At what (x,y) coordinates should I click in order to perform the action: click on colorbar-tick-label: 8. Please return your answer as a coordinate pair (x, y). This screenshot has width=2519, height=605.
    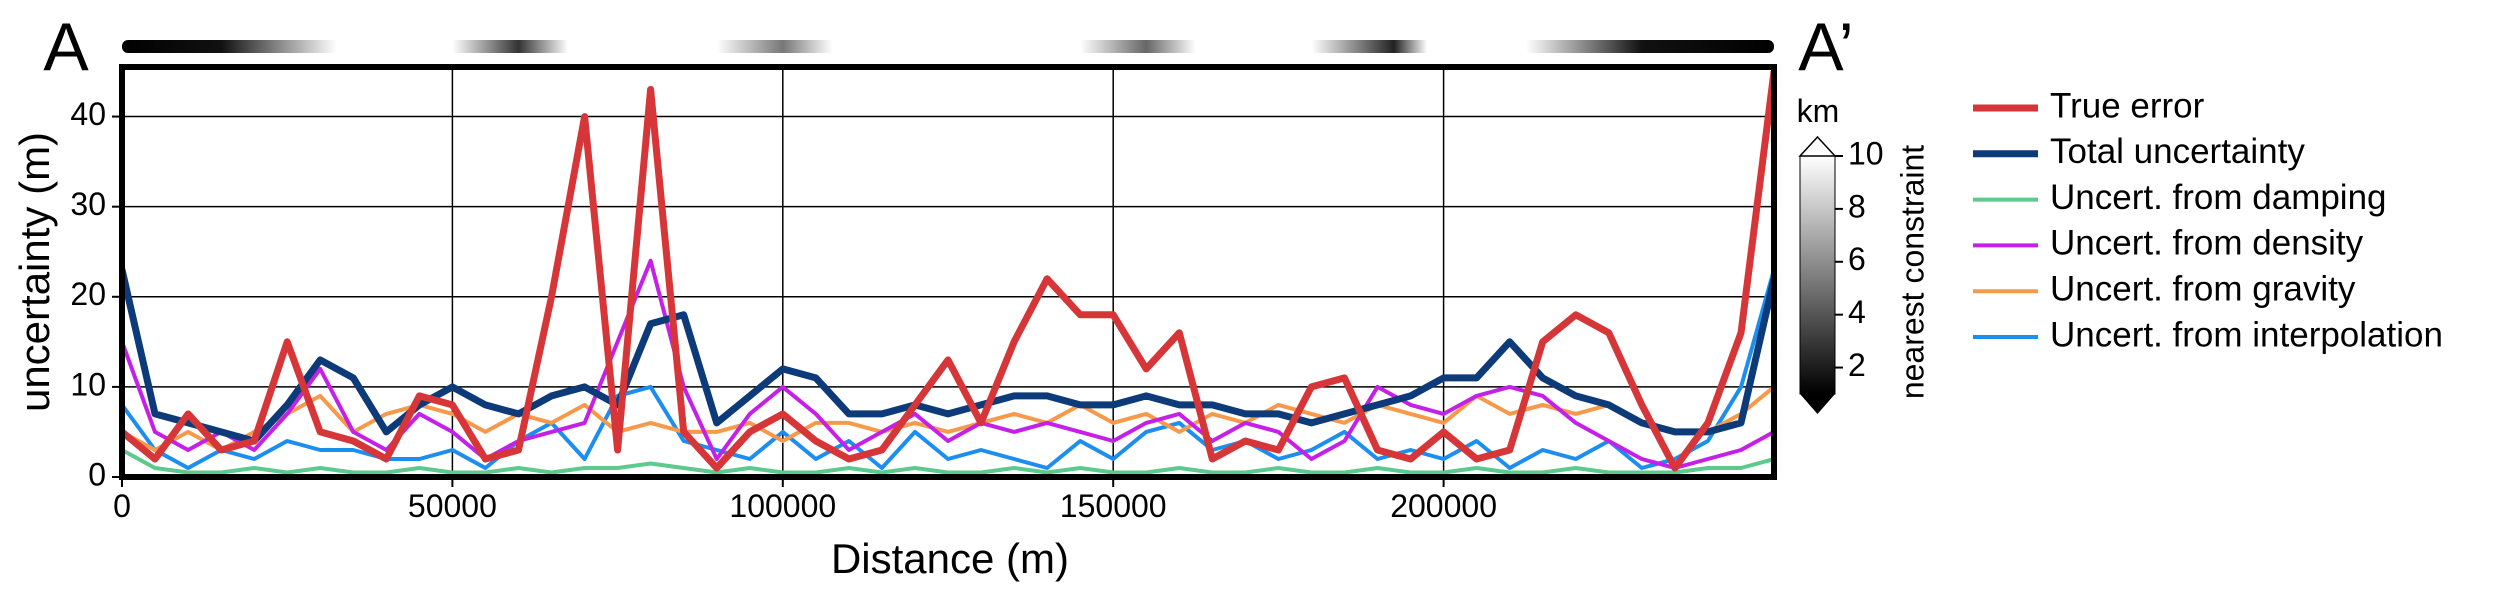
    Looking at the image, I should click on (1857, 206).